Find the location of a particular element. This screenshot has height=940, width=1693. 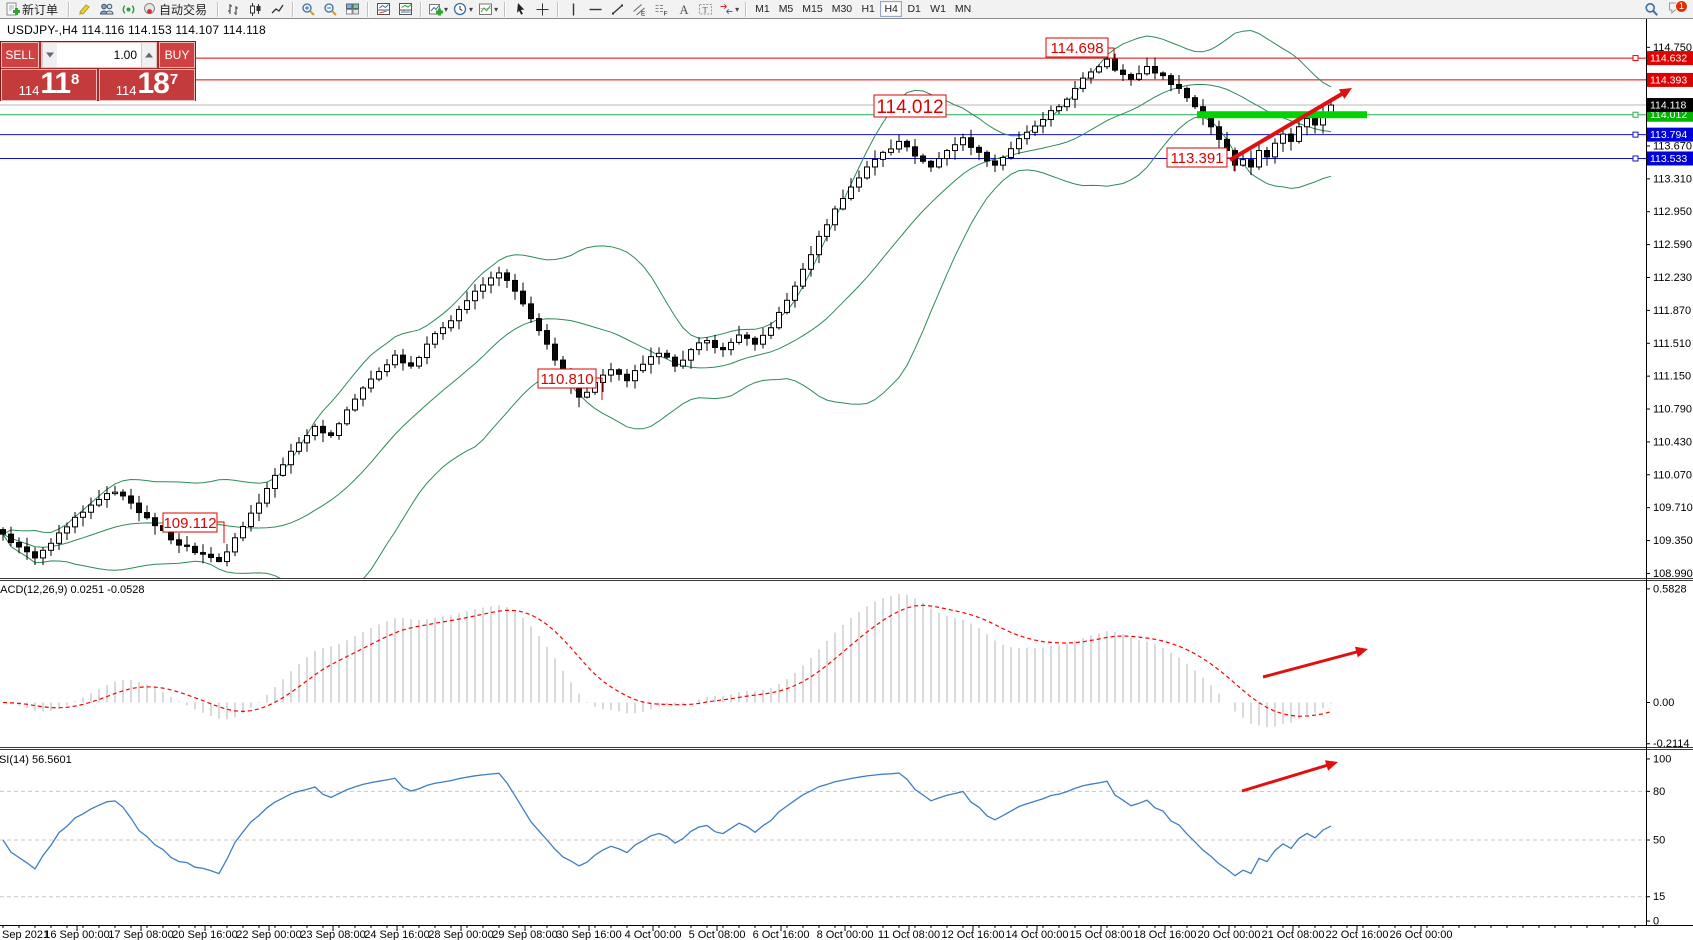

price-tick-label: 113.310 is located at coordinates (1672, 179).